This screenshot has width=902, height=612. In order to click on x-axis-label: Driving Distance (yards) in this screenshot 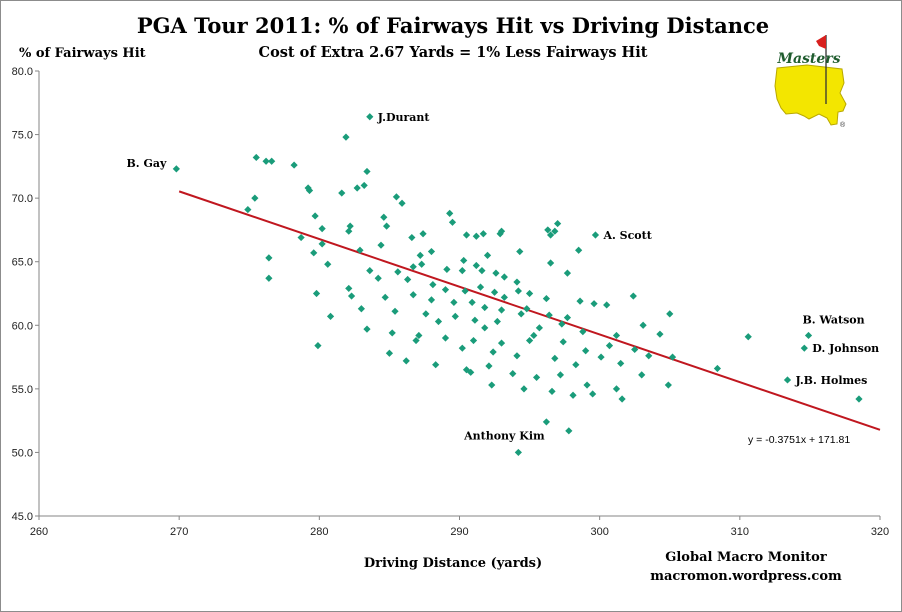, I will do `click(453, 563)`.